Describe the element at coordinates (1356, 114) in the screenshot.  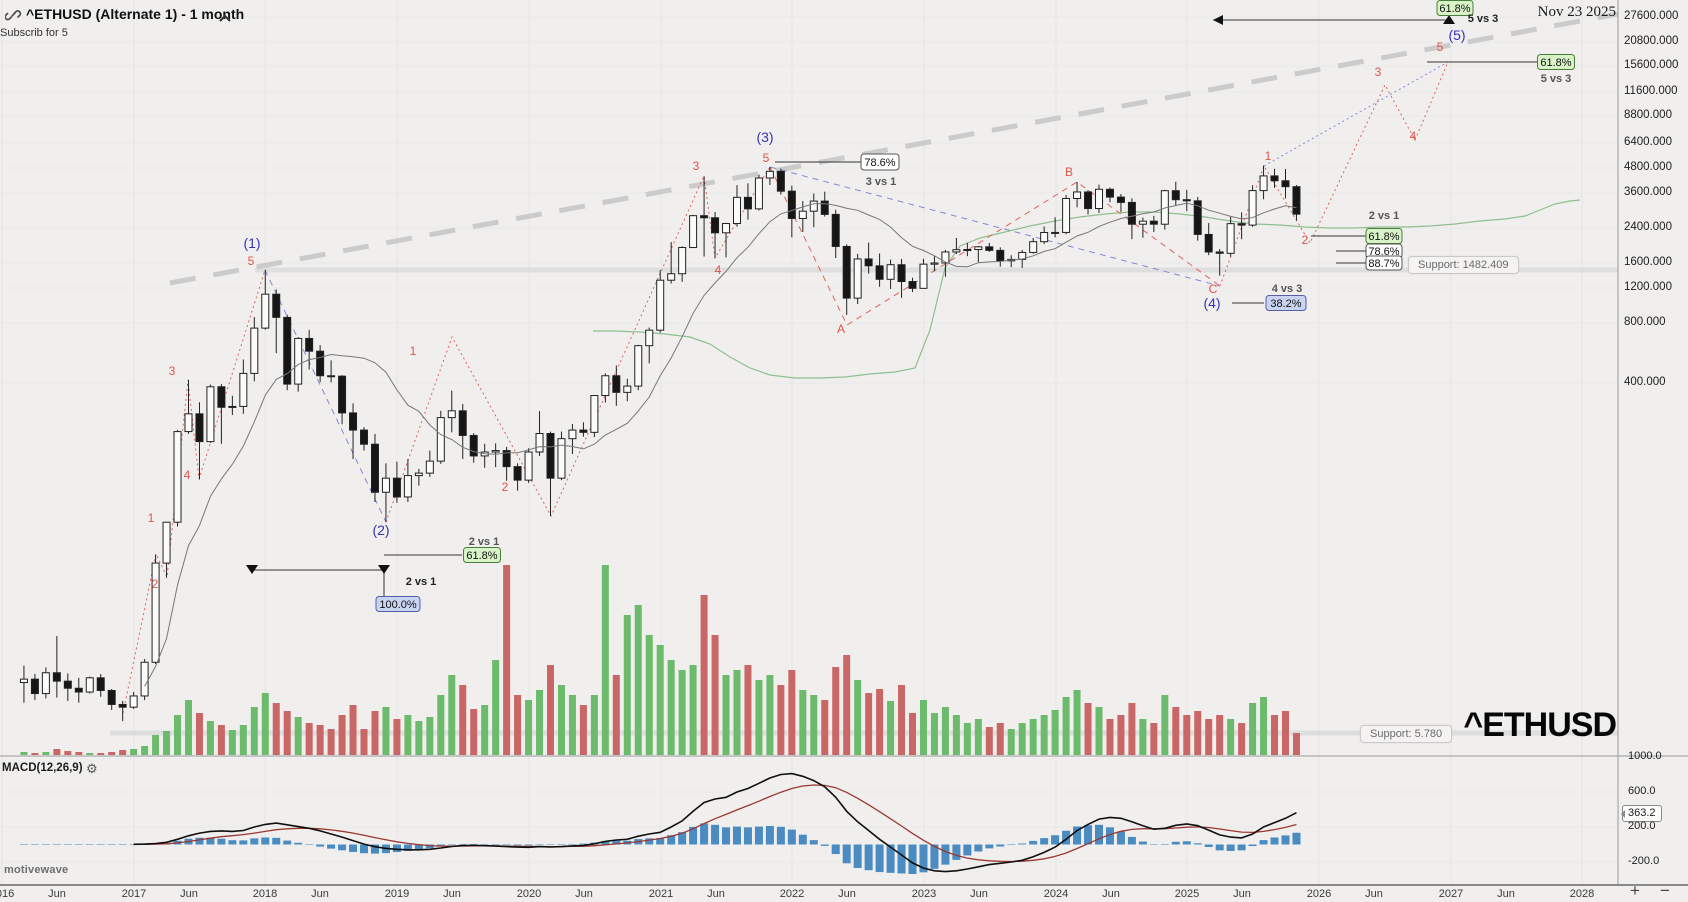
I see `wave-connector-line` at that location.